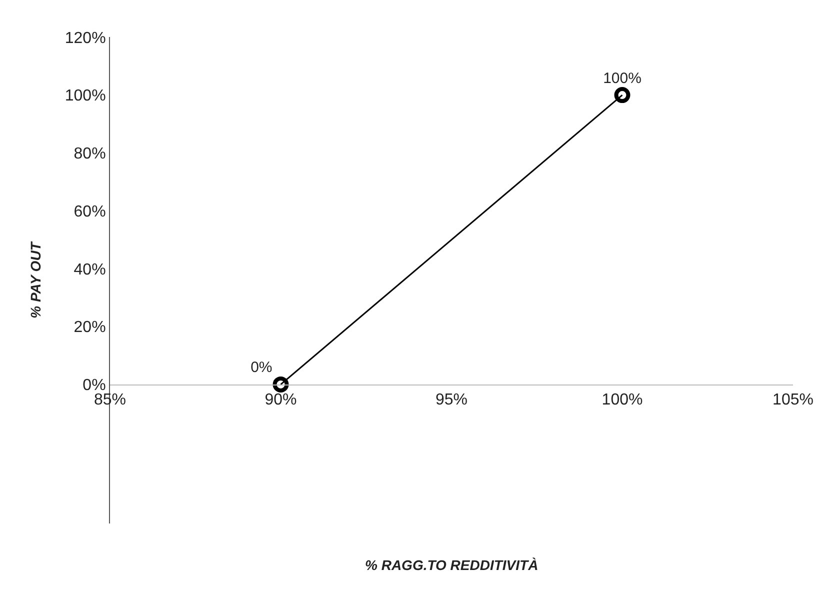 This screenshot has height=612, width=833. I want to click on x-tick-label: 95%, so click(451, 400).